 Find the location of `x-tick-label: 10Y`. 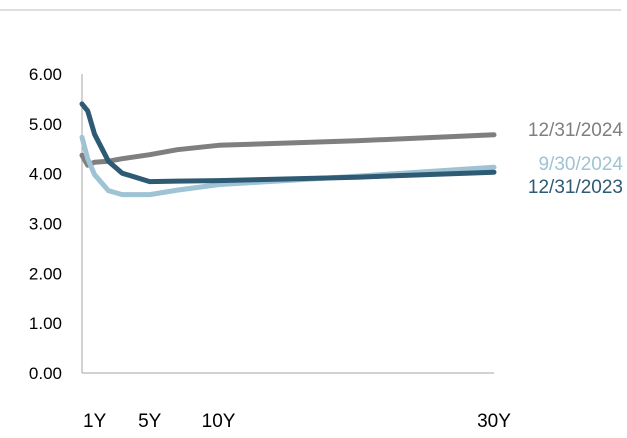

x-tick-label: 10Y is located at coordinates (219, 421).